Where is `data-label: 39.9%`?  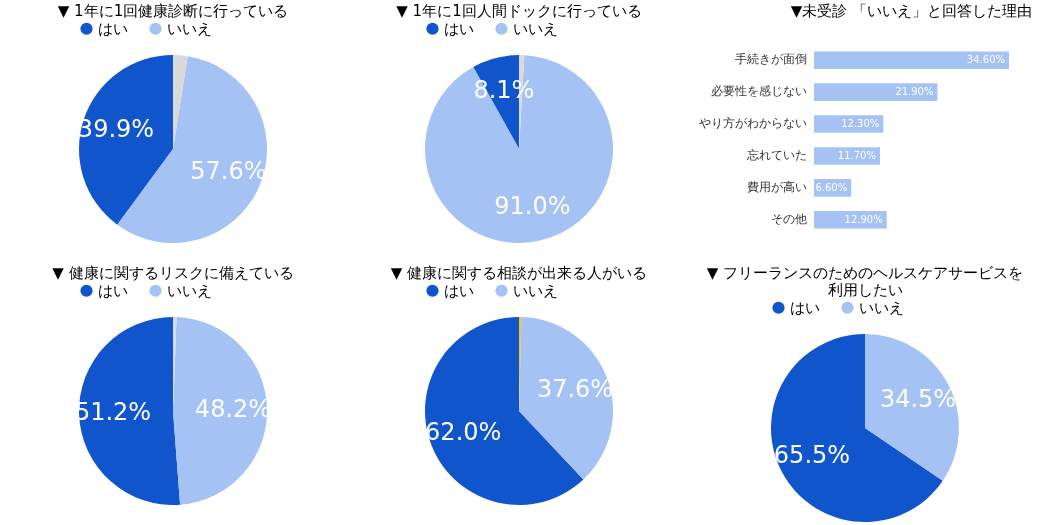 data-label: 39.9% is located at coordinates (116, 129).